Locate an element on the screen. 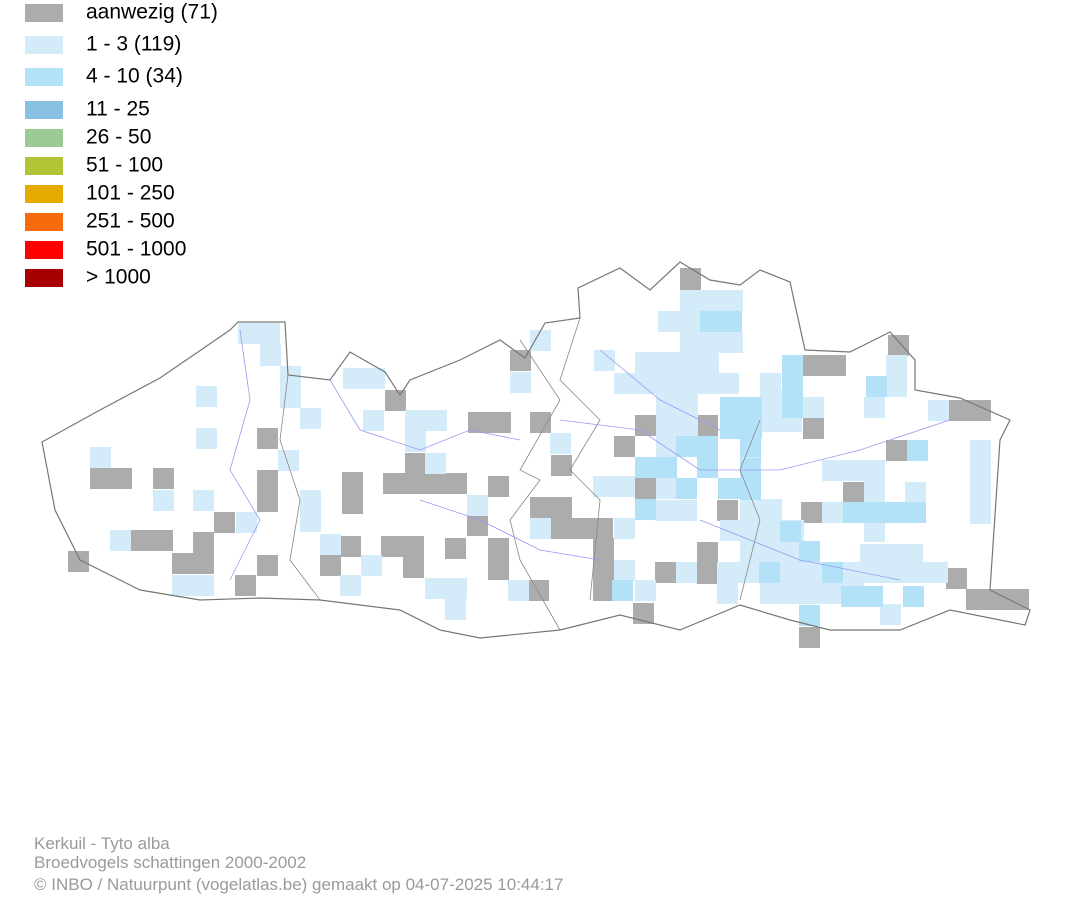 This screenshot has height=900, width=1074. legend-label: 251 - 500 is located at coordinates (130, 221).